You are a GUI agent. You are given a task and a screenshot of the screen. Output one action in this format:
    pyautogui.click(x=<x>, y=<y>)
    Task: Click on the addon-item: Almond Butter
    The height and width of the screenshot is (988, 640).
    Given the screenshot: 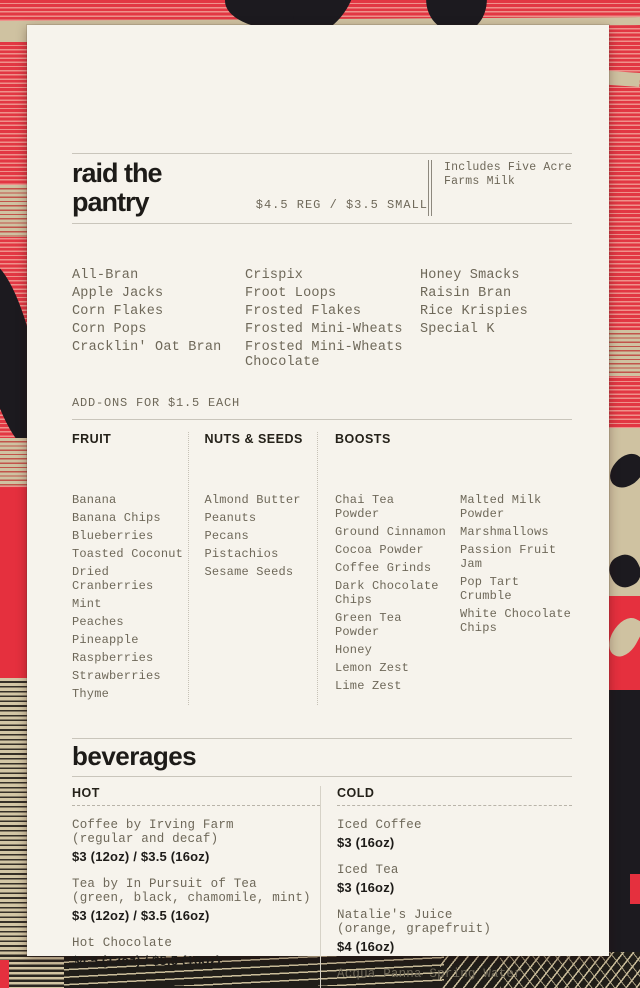 What is the action you would take?
    pyautogui.click(x=252, y=499)
    